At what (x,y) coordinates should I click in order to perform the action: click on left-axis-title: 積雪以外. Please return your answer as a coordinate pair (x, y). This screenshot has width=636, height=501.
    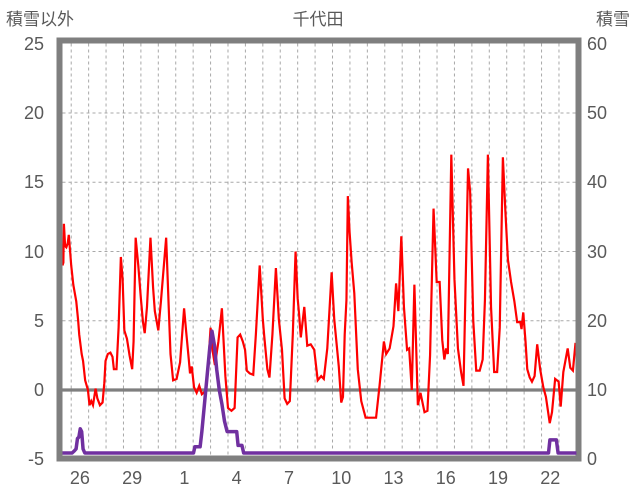
    Looking at the image, I should click on (40, 19).